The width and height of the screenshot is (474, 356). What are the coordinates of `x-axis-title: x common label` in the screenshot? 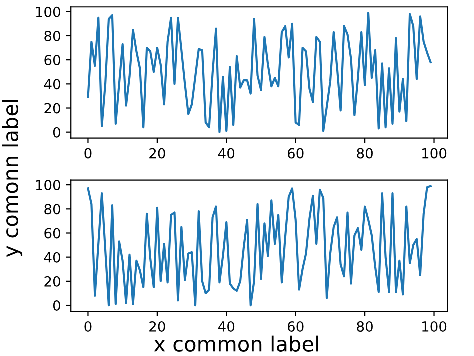 It's located at (236, 344).